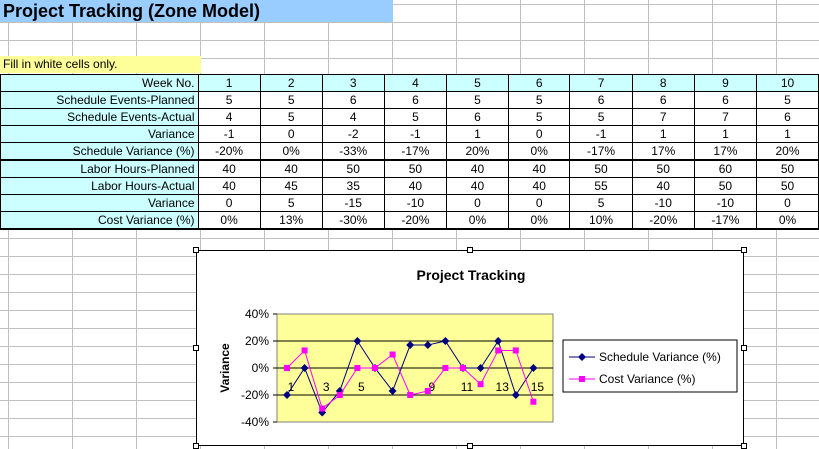 The width and height of the screenshot is (819, 449). Describe the element at coordinates (291, 220) in the screenshot. I see `data-cell: 13%` at that location.